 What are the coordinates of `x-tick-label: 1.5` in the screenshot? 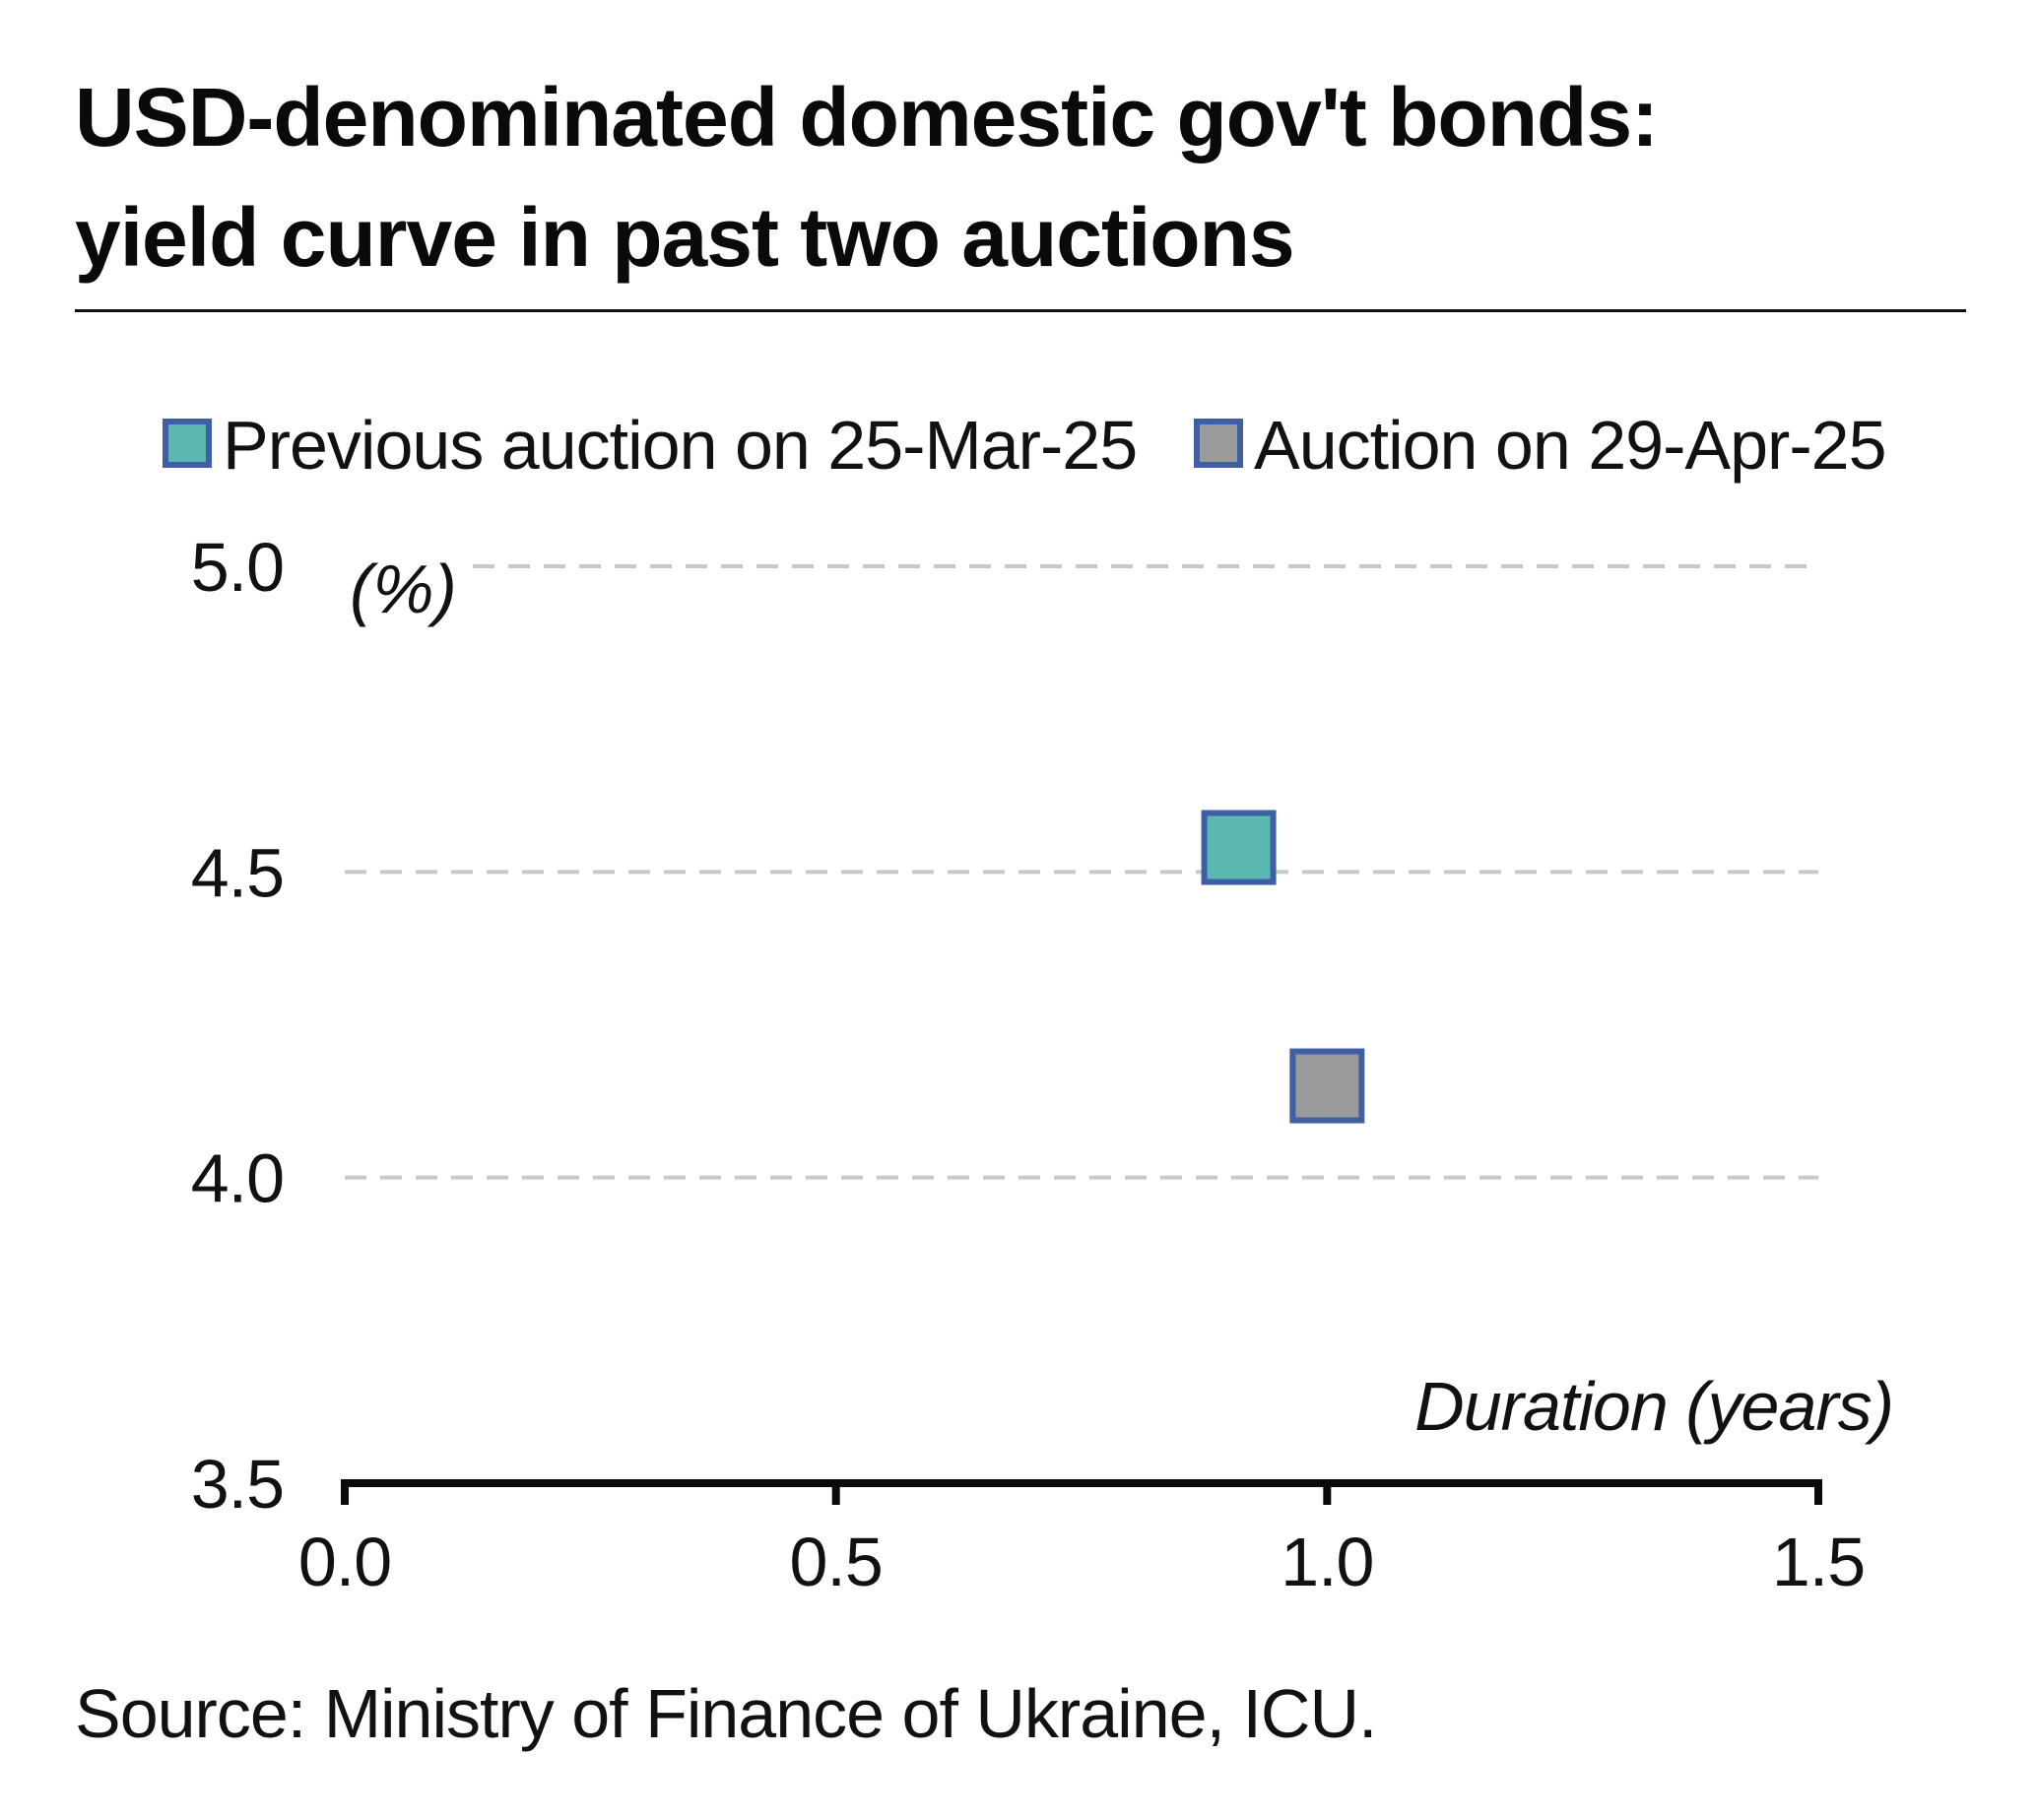 It's located at (1818, 1562).